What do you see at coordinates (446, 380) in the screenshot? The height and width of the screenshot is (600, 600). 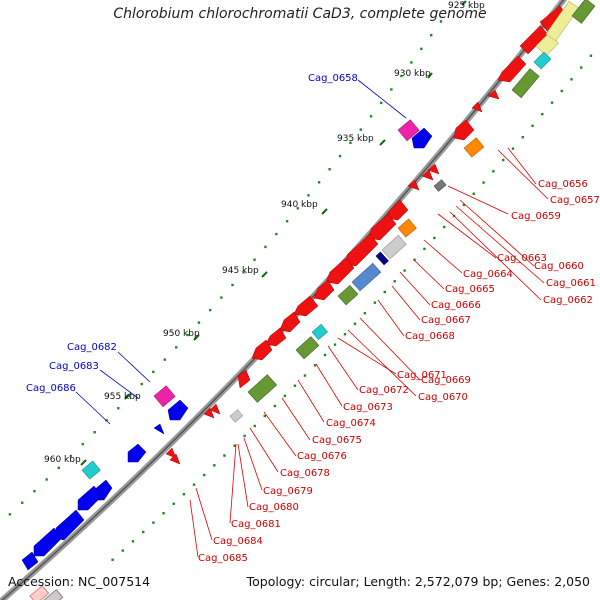 I see `gene-label: Cag_0669` at bounding box center [446, 380].